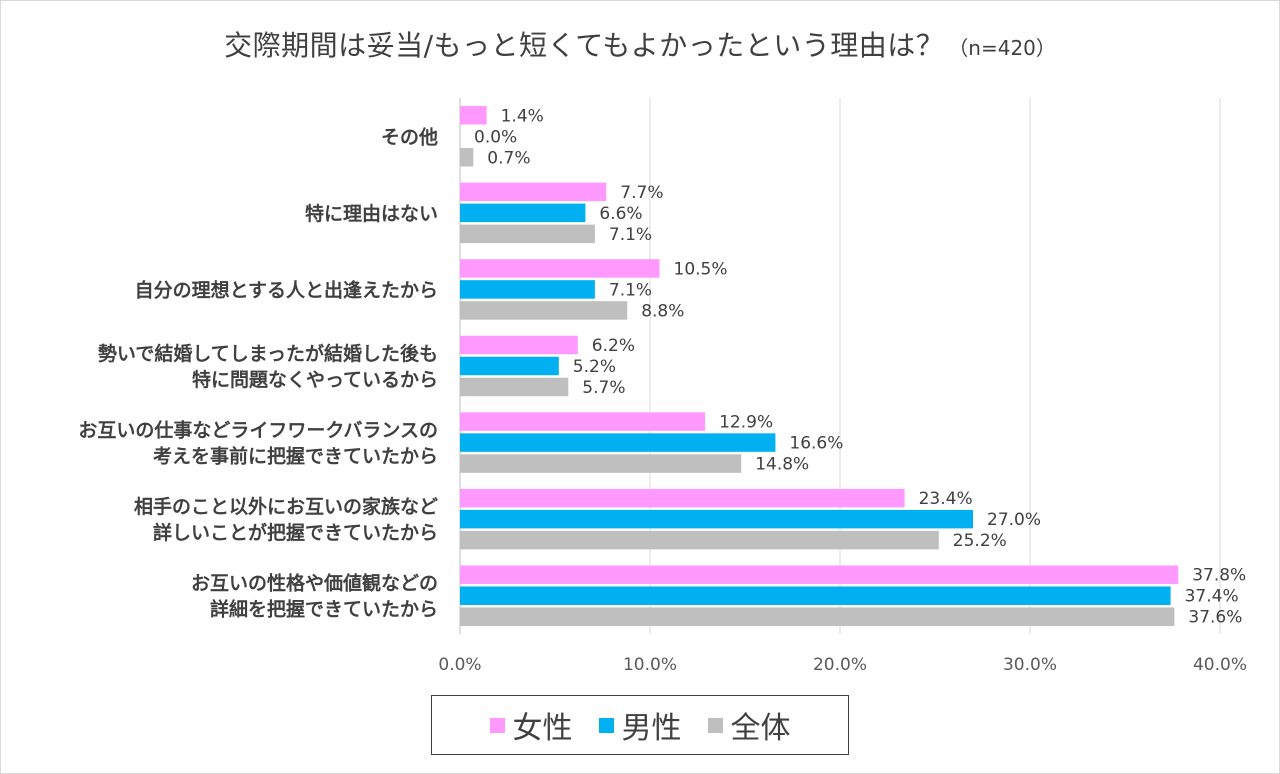 The height and width of the screenshot is (774, 1280). I want to click on chart-title-main: 交際期間は妥当/もっと短くてもよかったという理由は？, so click(584, 45).